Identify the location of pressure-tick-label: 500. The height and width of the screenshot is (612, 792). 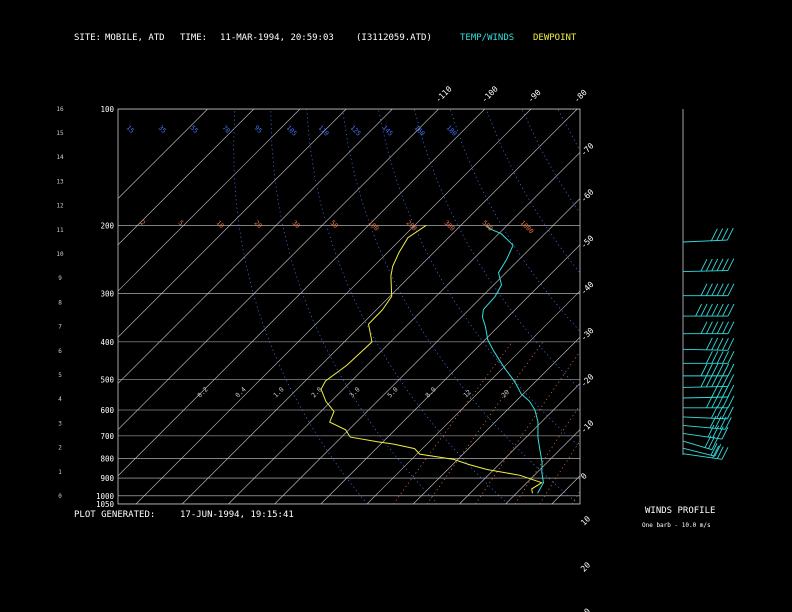
(107, 379).